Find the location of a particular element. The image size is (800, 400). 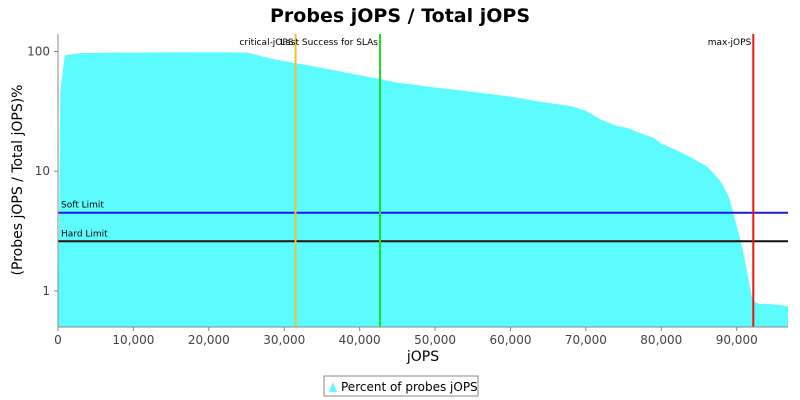

x-tick-label: 40,000 is located at coordinates (360, 340).